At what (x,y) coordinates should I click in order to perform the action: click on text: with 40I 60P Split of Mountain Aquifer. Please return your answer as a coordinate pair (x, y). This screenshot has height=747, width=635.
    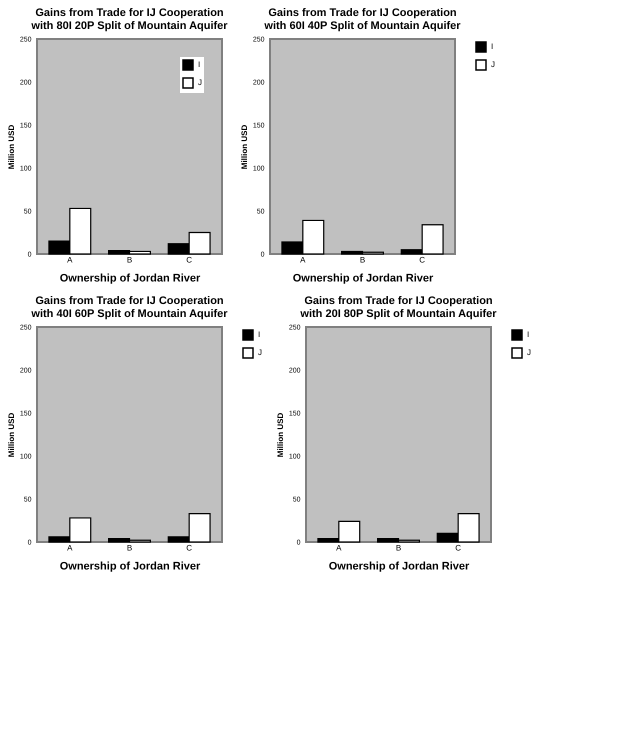
    Looking at the image, I should click on (129, 314).